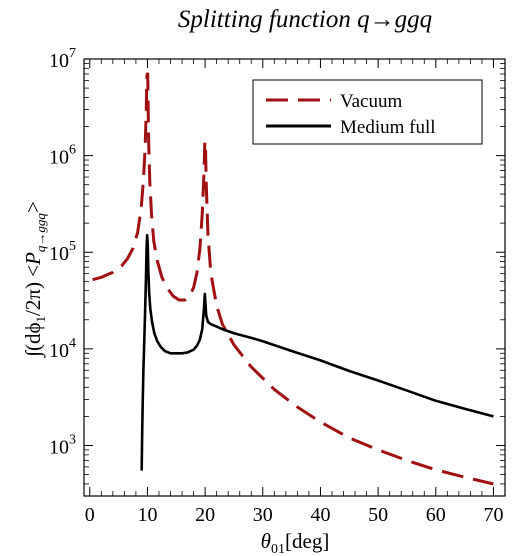  What do you see at coordinates (371, 101) in the screenshot?
I see `legend-label-vacuum: Vacuum` at bounding box center [371, 101].